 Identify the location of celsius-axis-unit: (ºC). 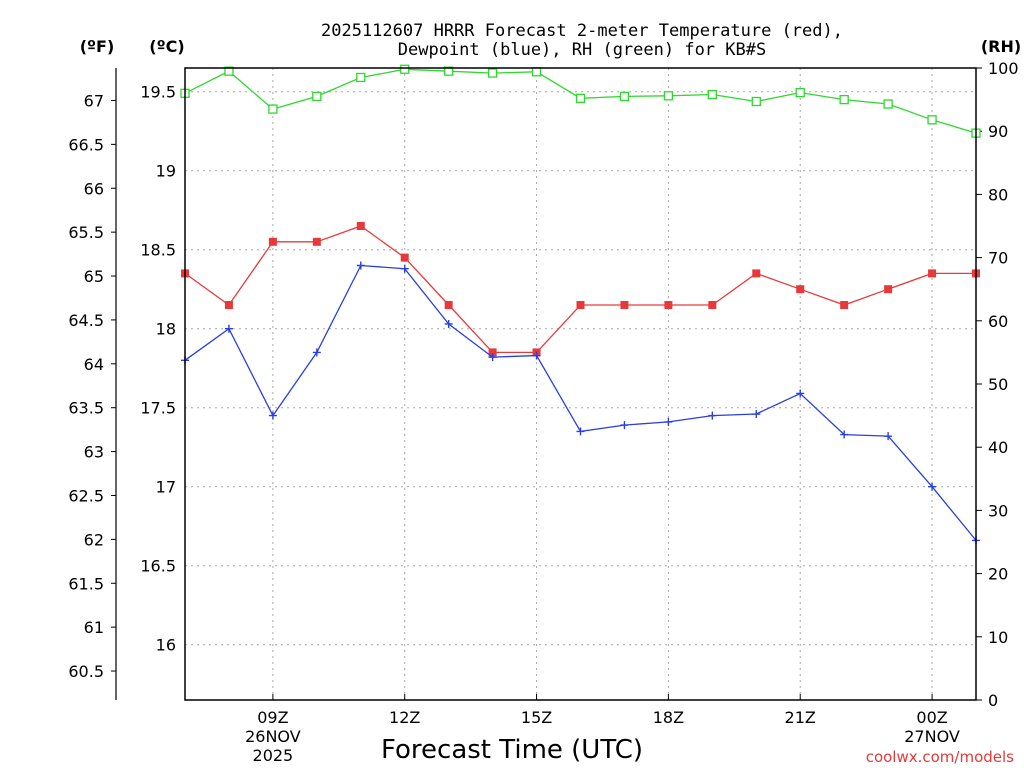
(166, 46).